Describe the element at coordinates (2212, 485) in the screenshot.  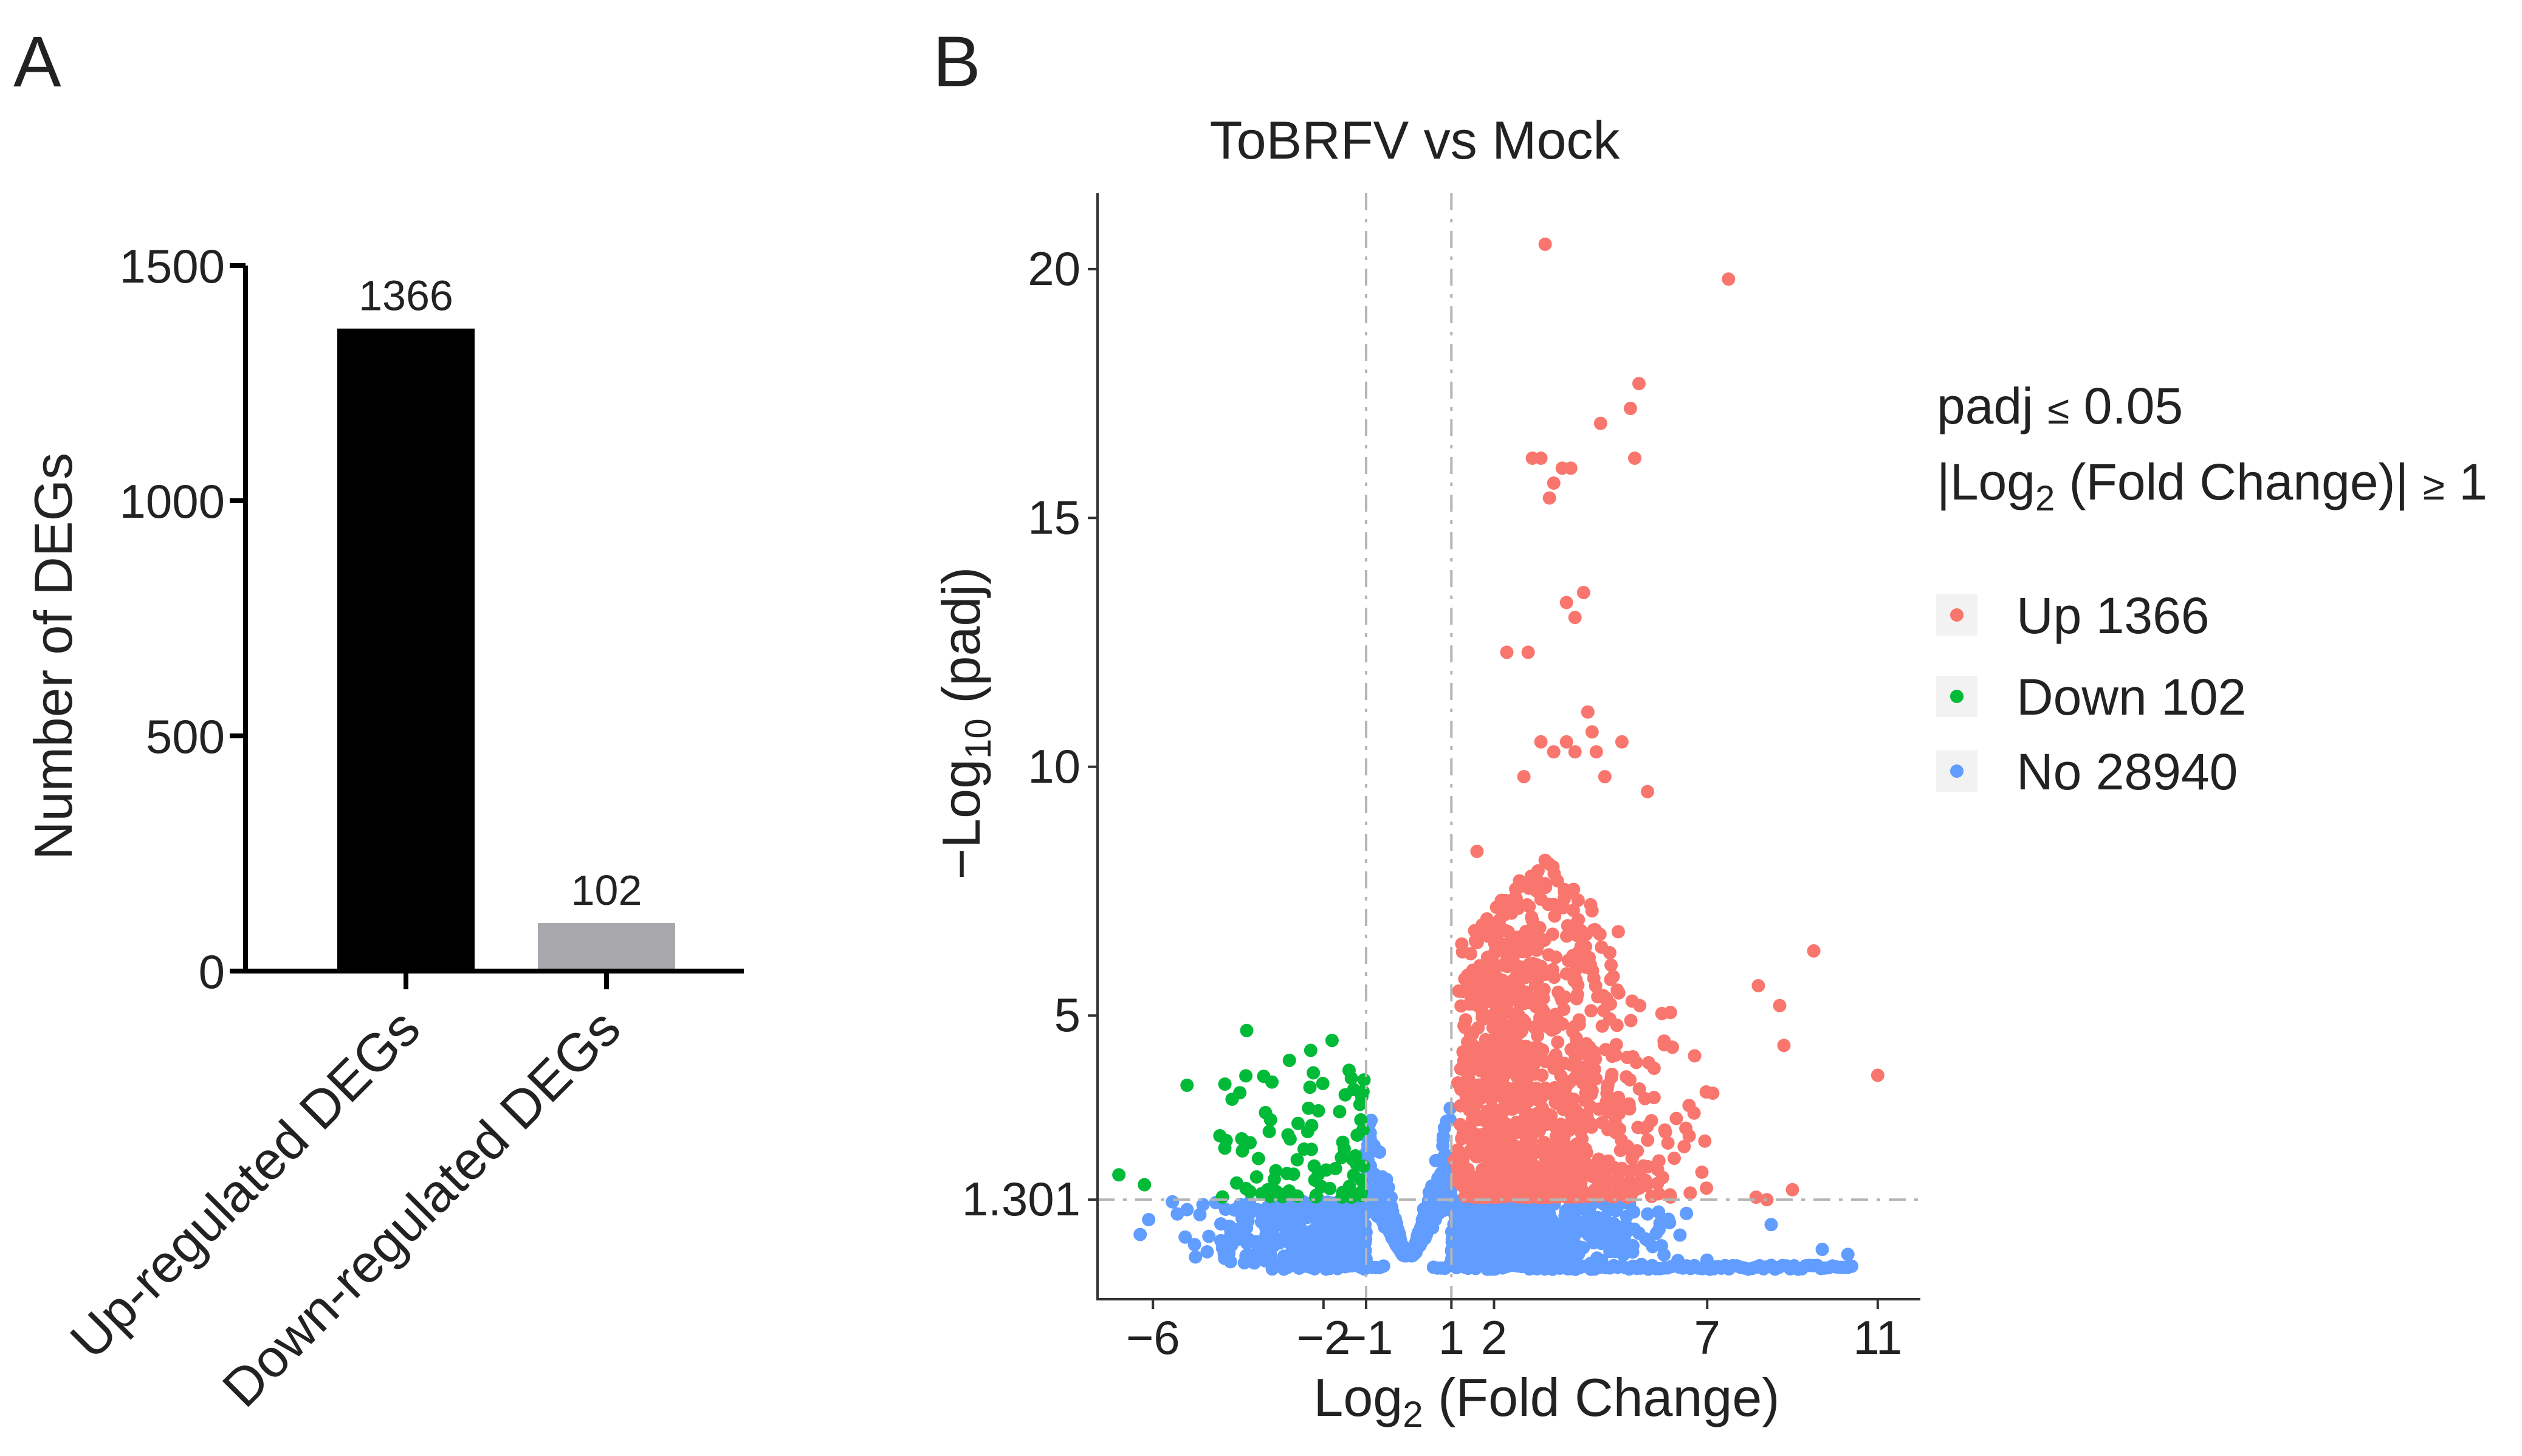
I see `legend-title-foldchange: |Log2 (Fold Change)| ≥ 1` at that location.